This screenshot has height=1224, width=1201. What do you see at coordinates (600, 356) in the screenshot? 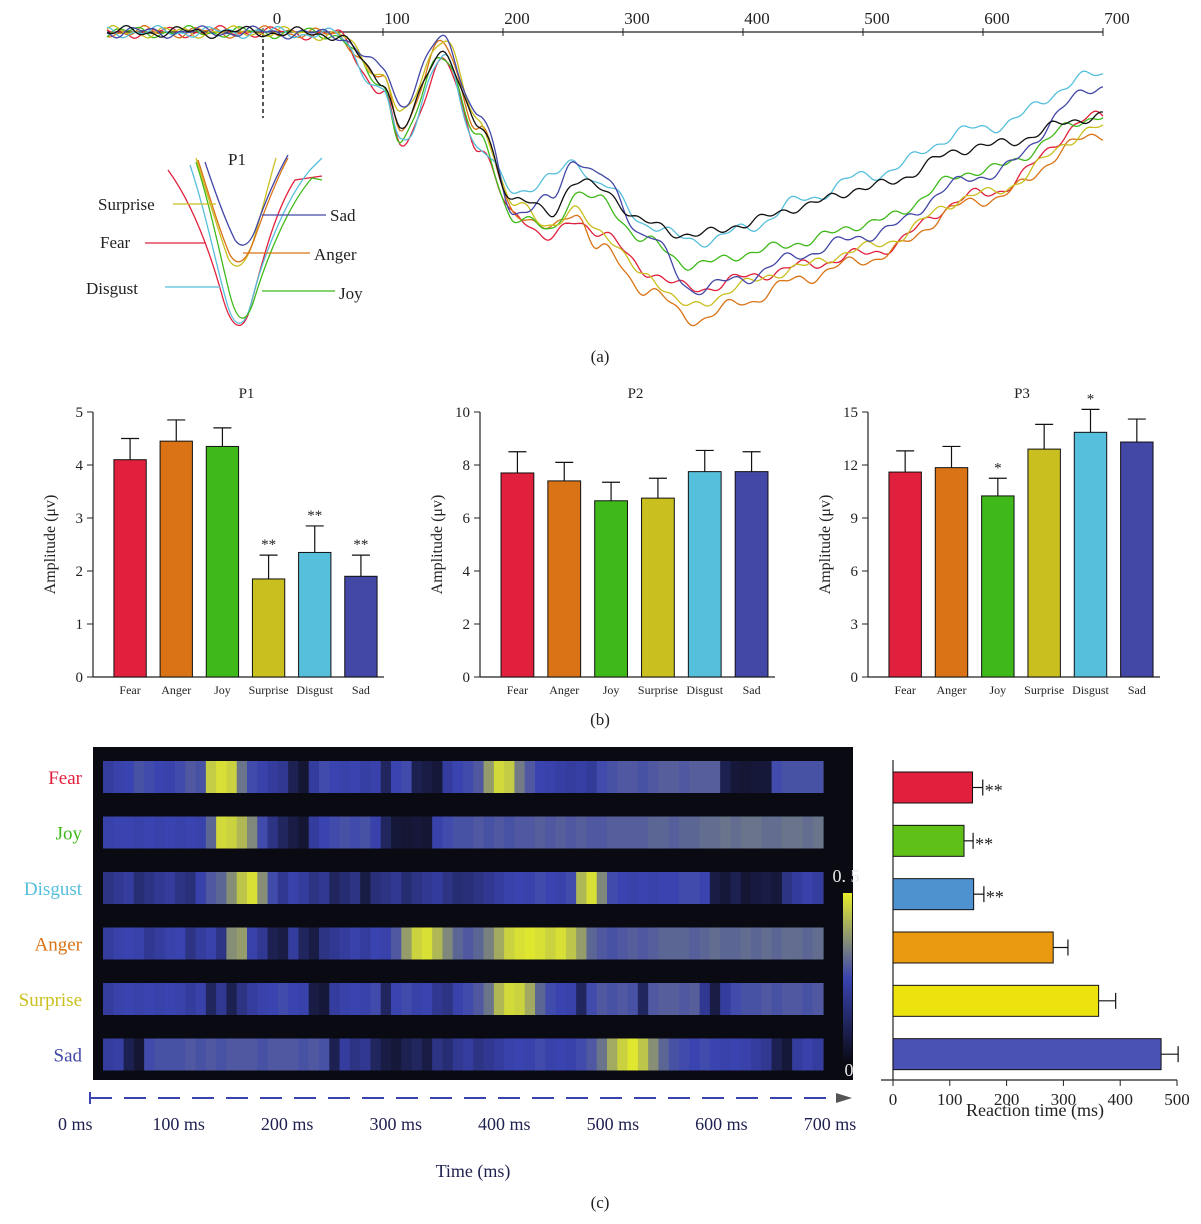
I see `panel-label-a: (a)` at bounding box center [600, 356].